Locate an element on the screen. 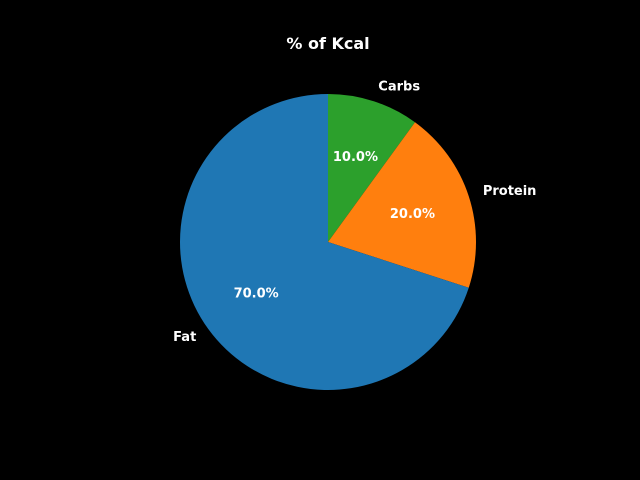 Image resolution: width=640 pixels, height=480 pixels. pie-slice-protein is located at coordinates (402, 205).